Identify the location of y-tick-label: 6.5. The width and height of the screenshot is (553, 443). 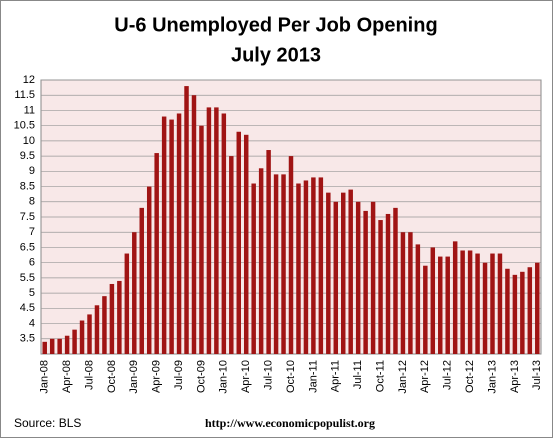
(27, 247).